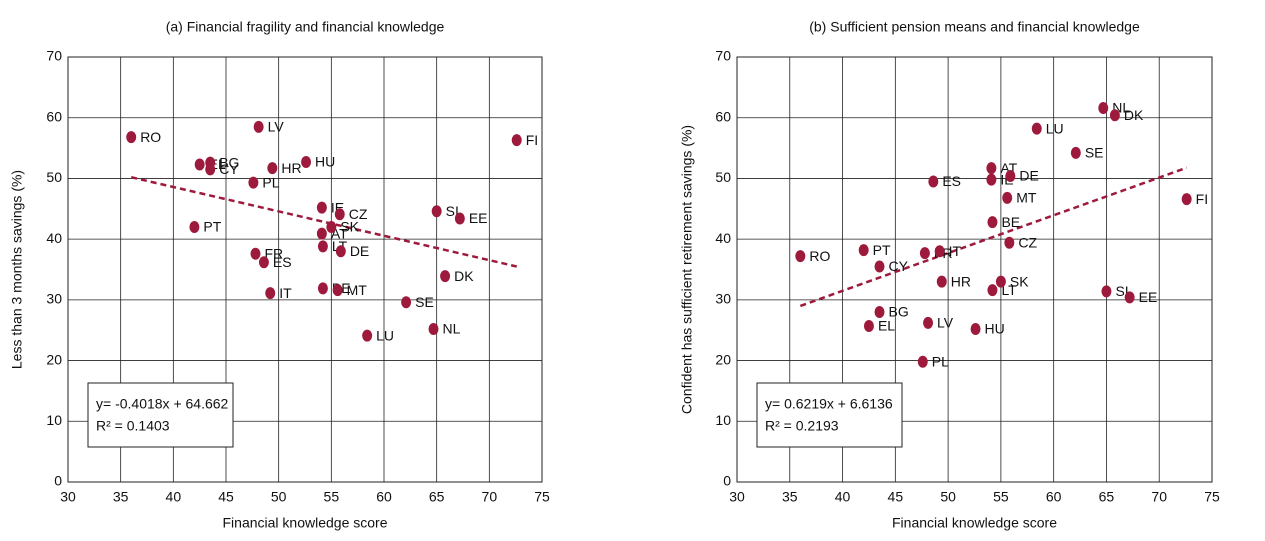 The width and height of the screenshot is (1265, 541). What do you see at coordinates (1094, 153) in the screenshot?
I see `point-label: SE` at bounding box center [1094, 153].